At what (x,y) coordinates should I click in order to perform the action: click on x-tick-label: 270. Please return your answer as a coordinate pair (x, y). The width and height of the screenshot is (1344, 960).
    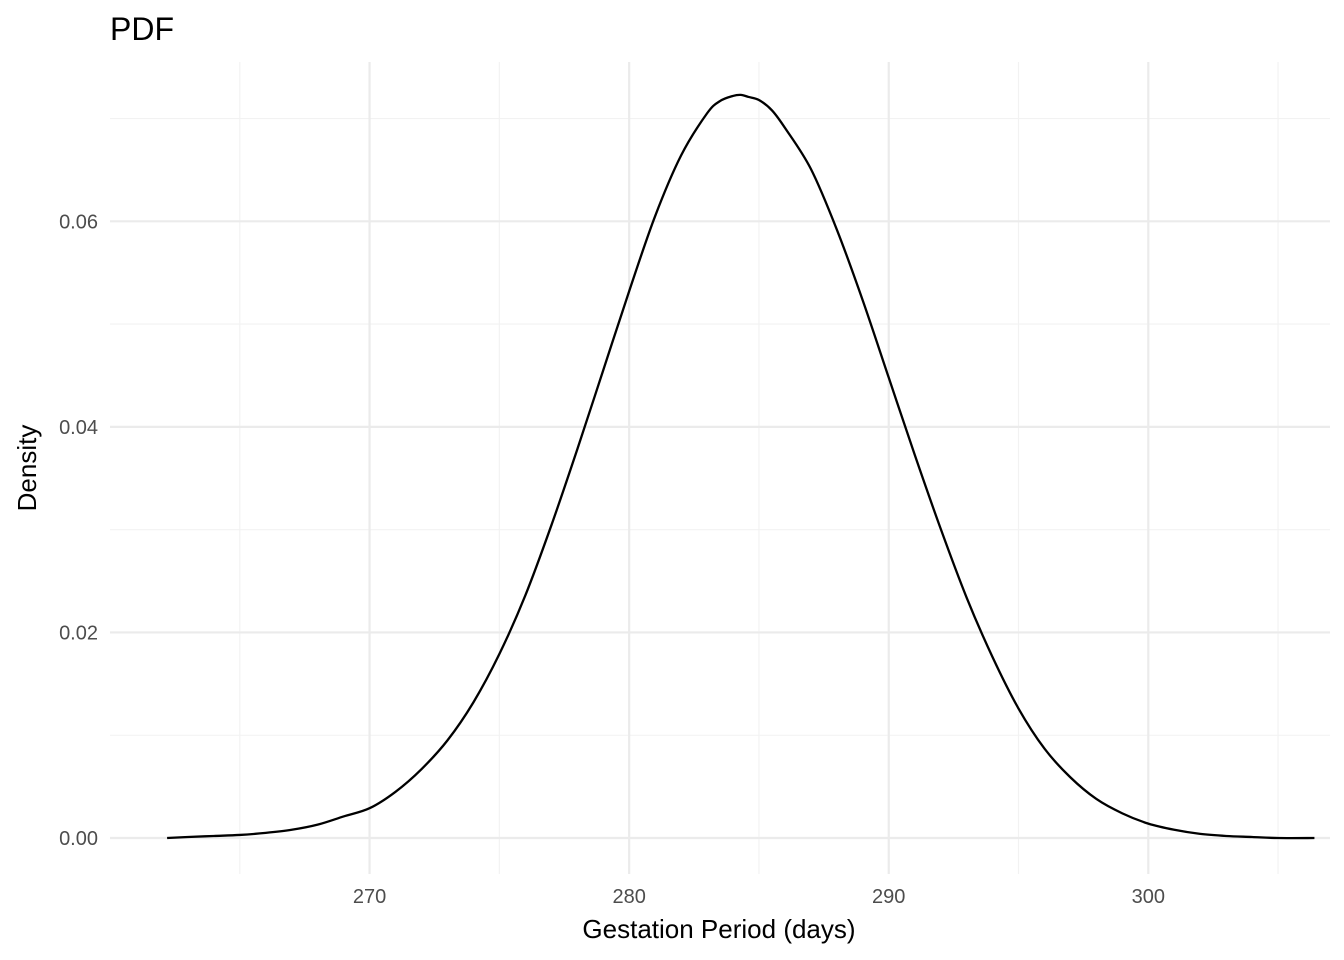
    Looking at the image, I should click on (369, 897).